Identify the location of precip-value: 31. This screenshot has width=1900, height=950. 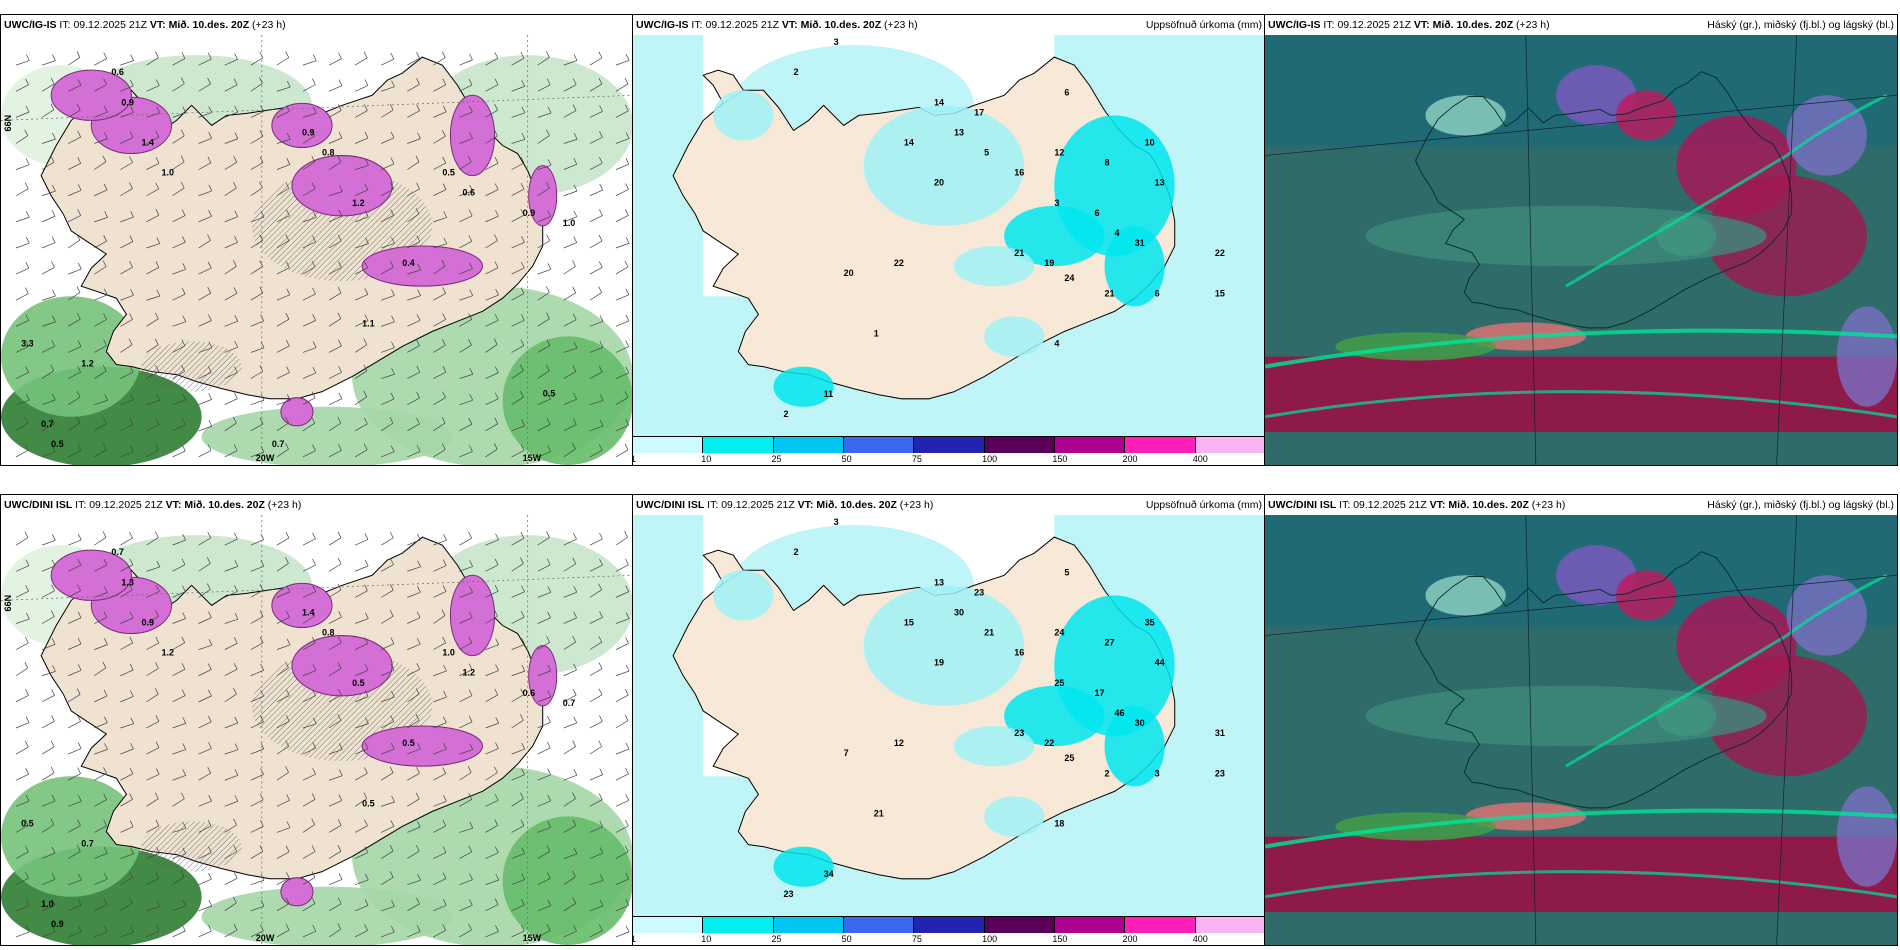
(1220, 733).